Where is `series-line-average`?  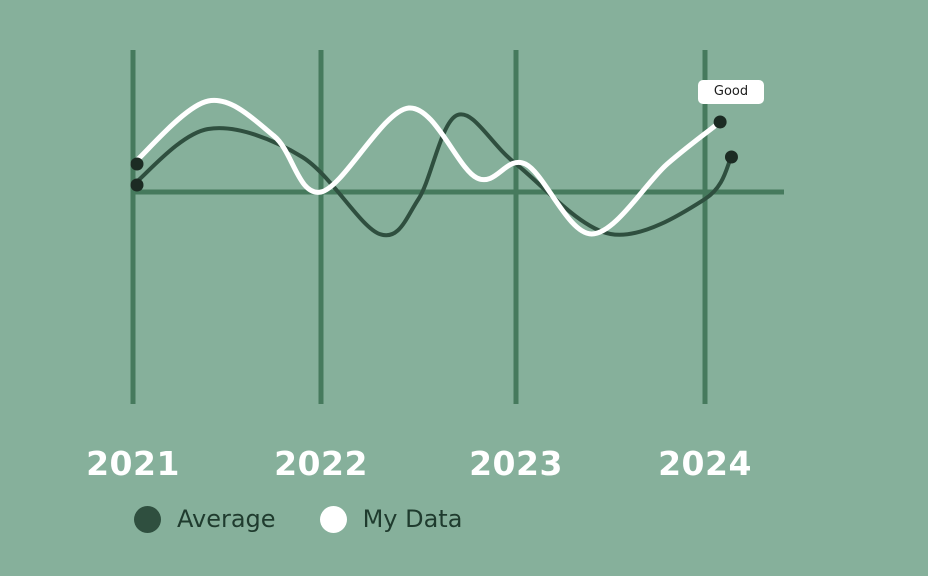 series-line-average is located at coordinates (432, 175).